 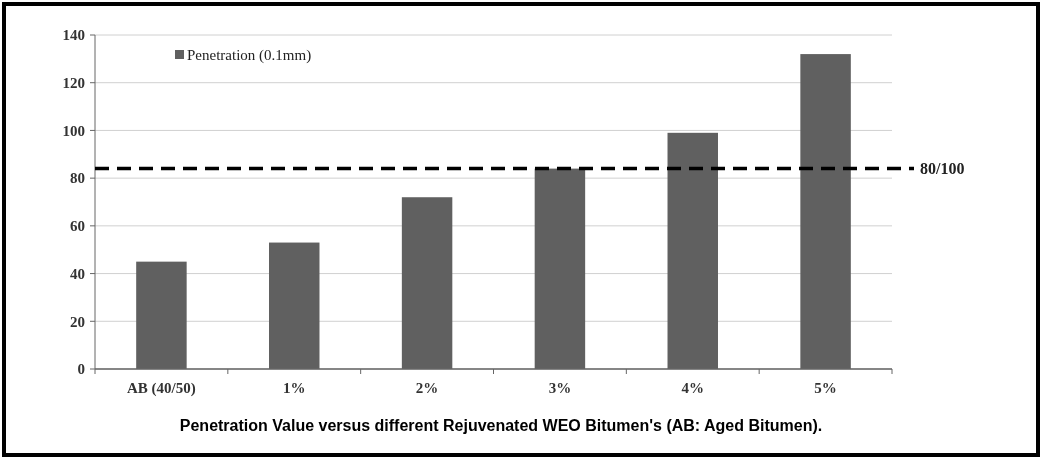 I want to click on y-tick-label: 100, so click(x=73, y=130).